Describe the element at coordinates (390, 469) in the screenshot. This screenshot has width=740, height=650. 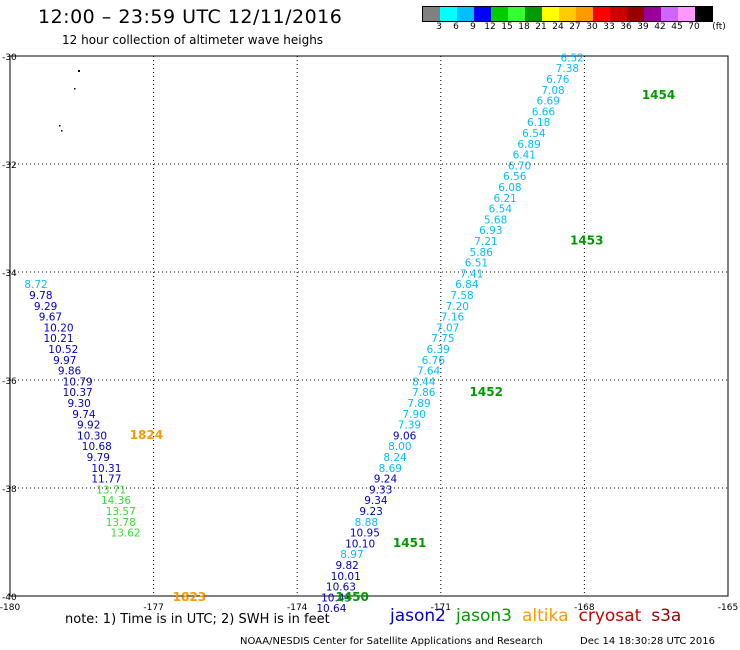
I see `swh-value: 8.69` at that location.